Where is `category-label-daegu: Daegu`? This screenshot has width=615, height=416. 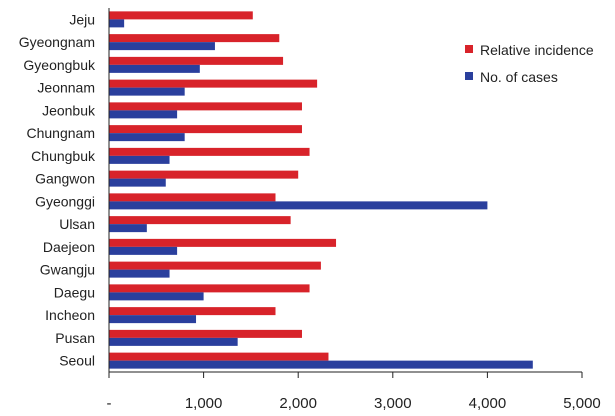 category-label-daegu: Daegu is located at coordinates (74, 292).